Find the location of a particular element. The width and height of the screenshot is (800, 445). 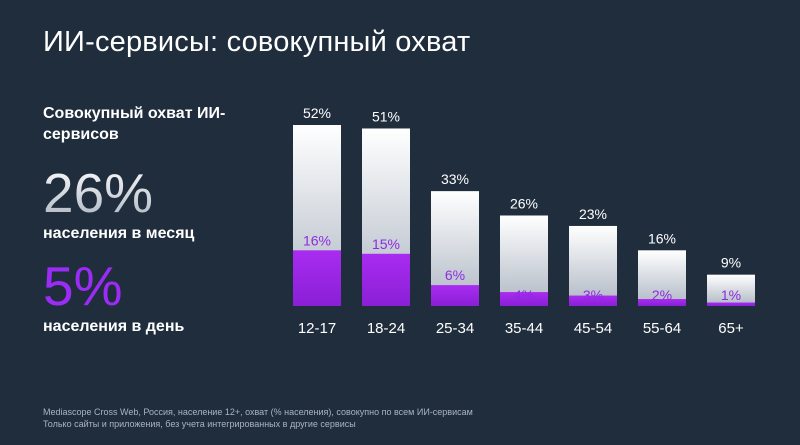

bar-daily-65+ is located at coordinates (731, 304).